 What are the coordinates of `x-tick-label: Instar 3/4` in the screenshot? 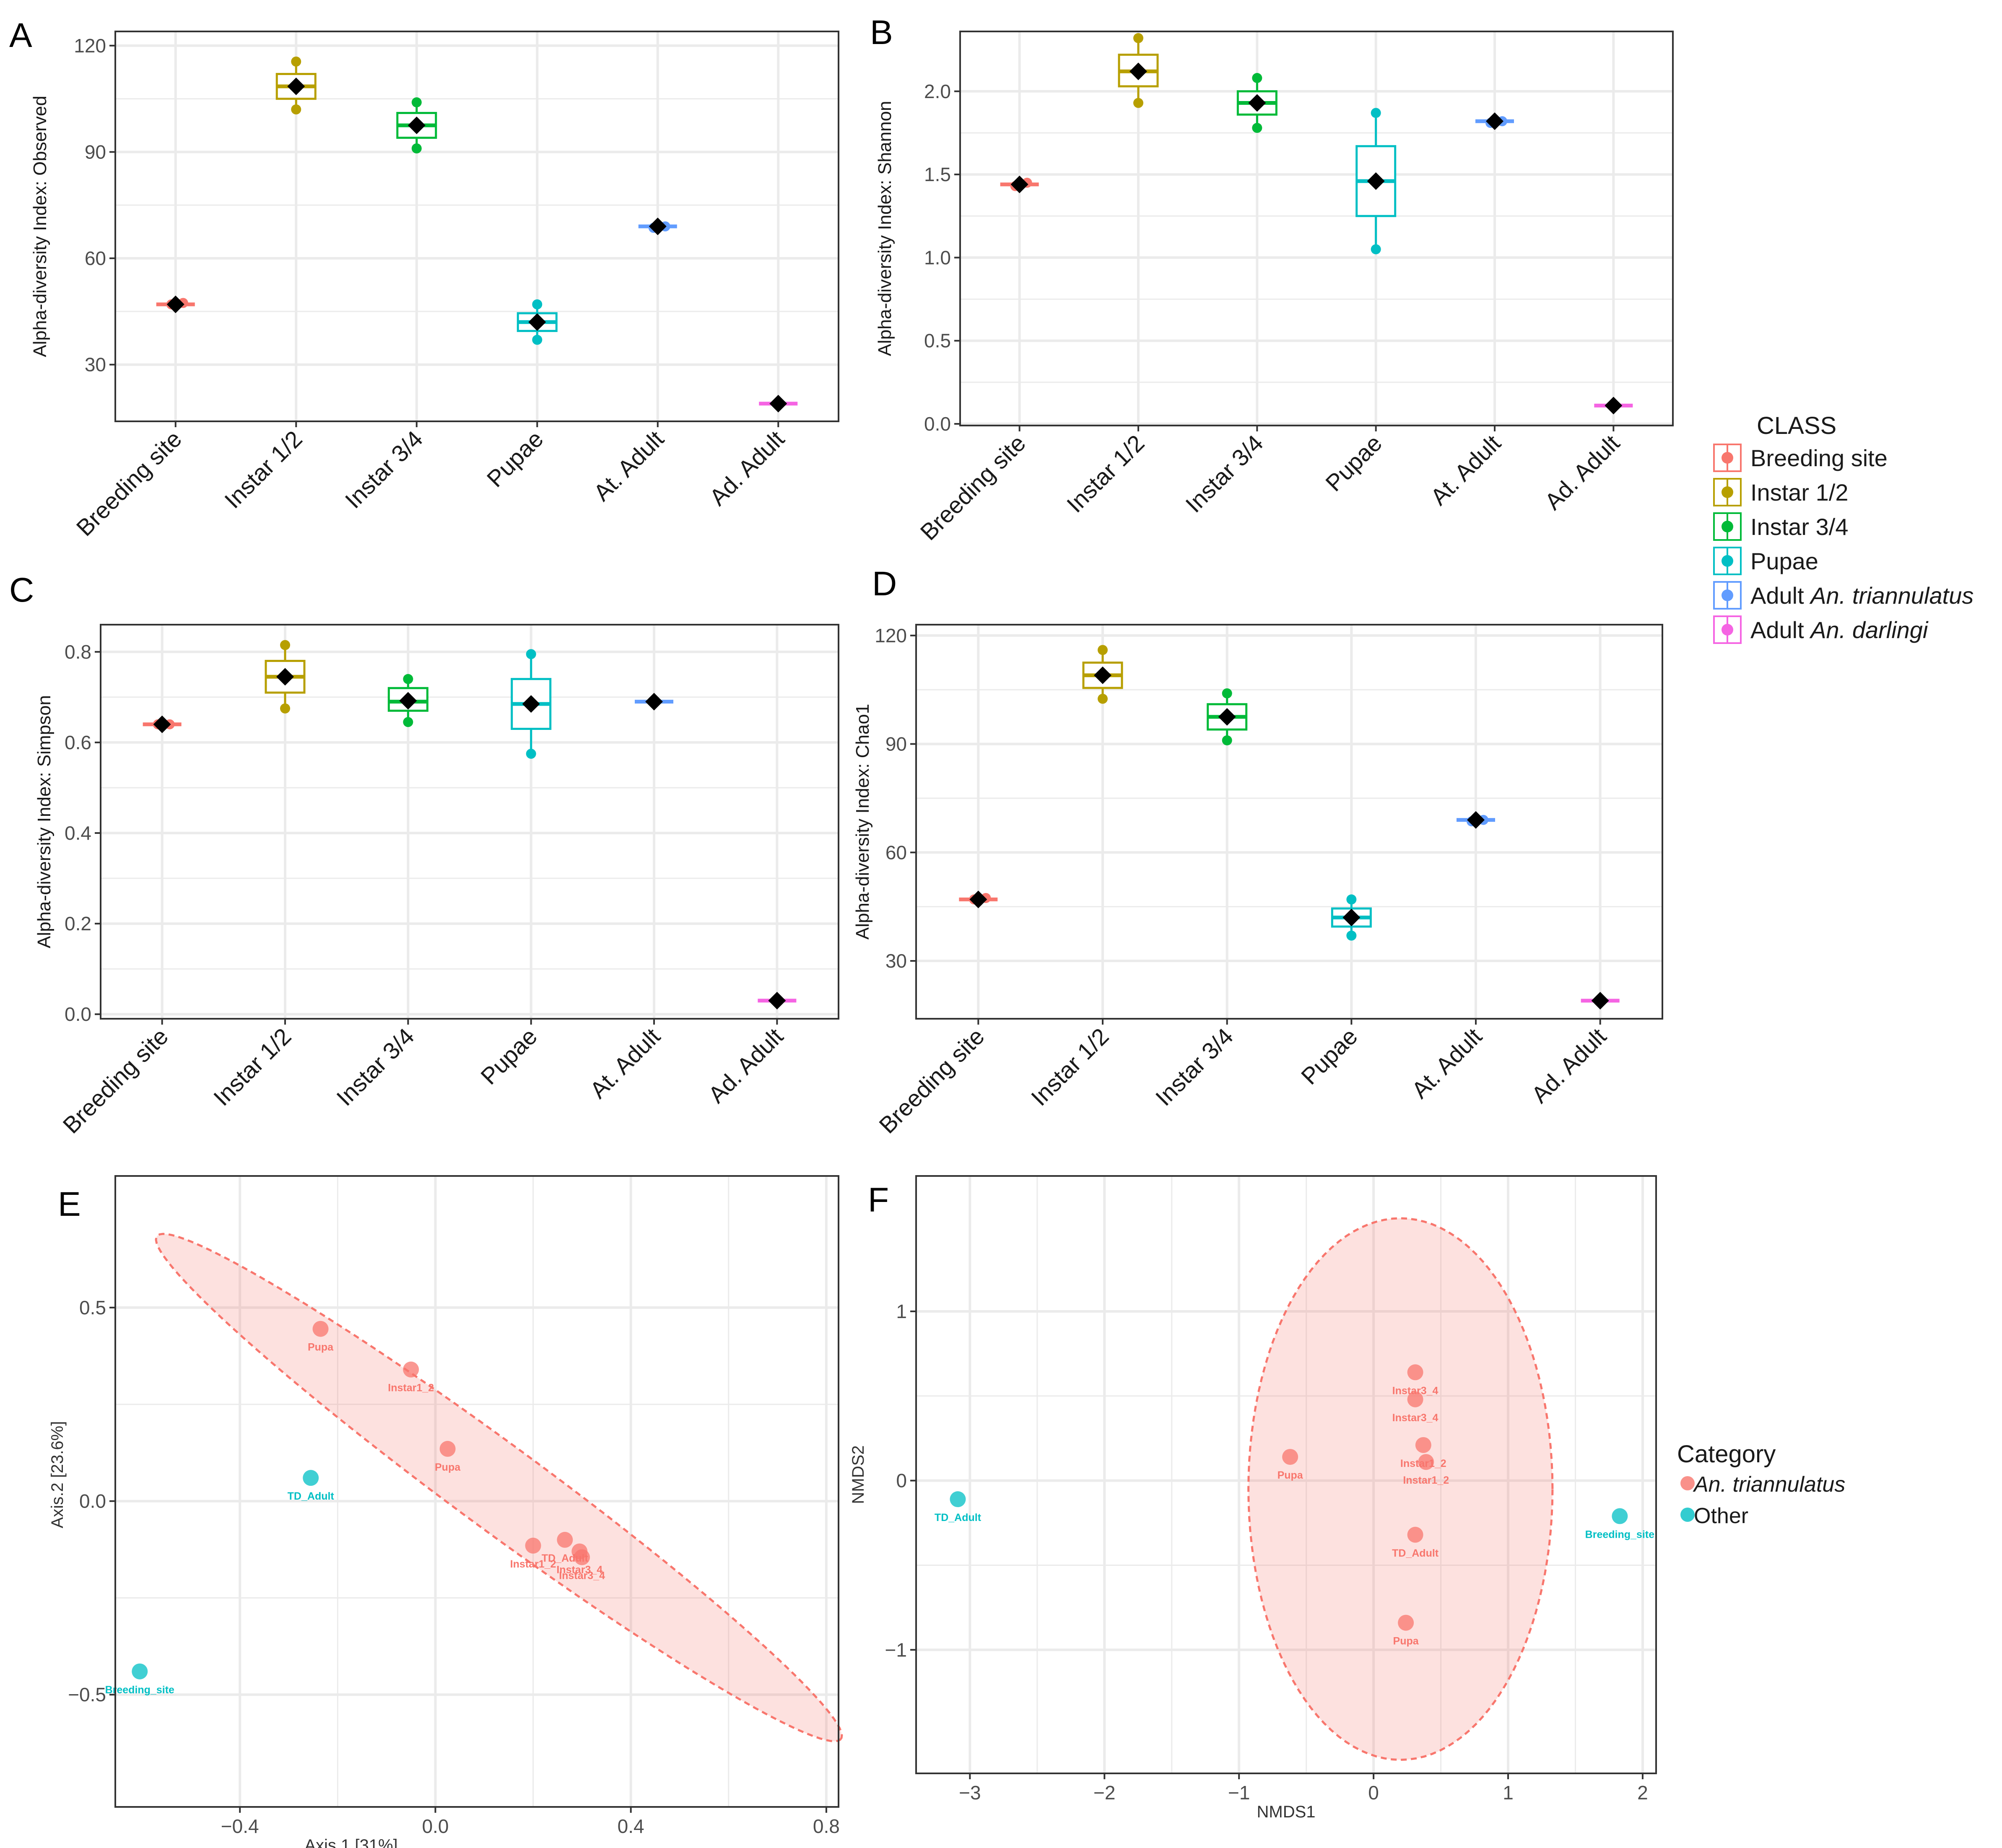 It's located at (384, 470).